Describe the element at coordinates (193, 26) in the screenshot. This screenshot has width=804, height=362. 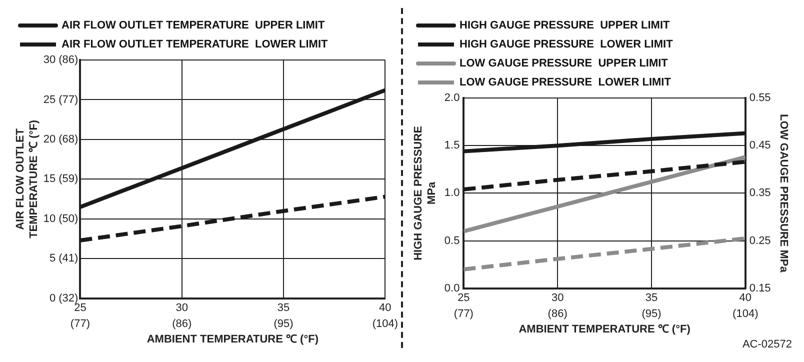
I see `legend-label: AIR FLOW OUTLET TEMPERATURE UPPER LIMIT` at that location.